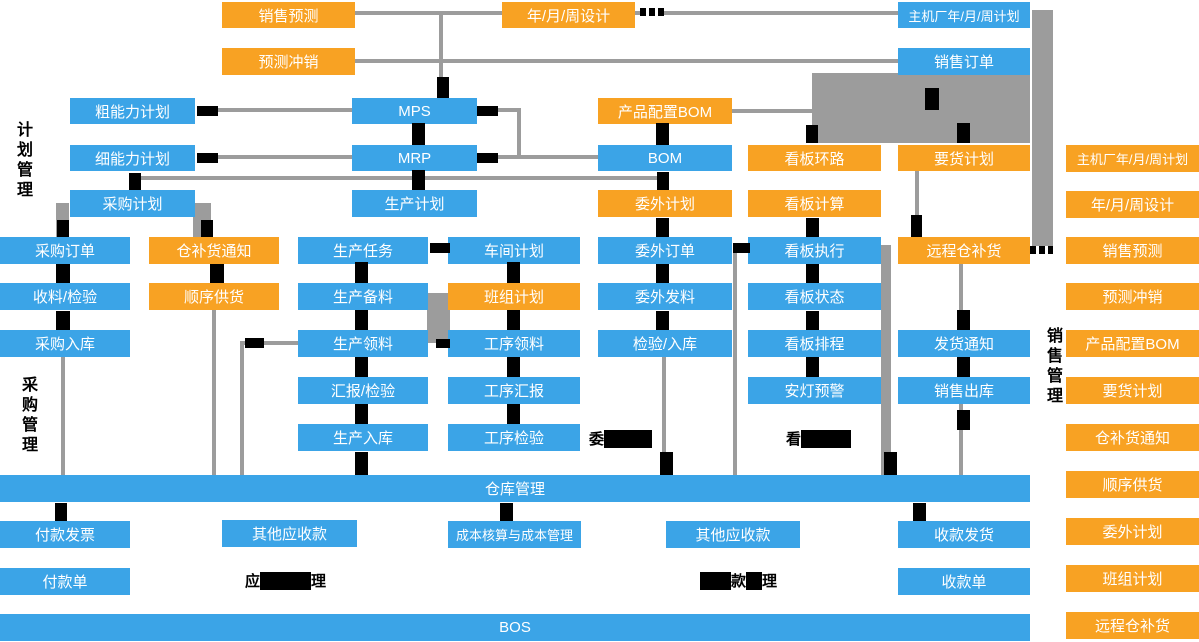 Image resolution: width=1199 pixels, height=642 pixels. I want to click on node-sales-forecast: 销售预测, so click(288, 15).